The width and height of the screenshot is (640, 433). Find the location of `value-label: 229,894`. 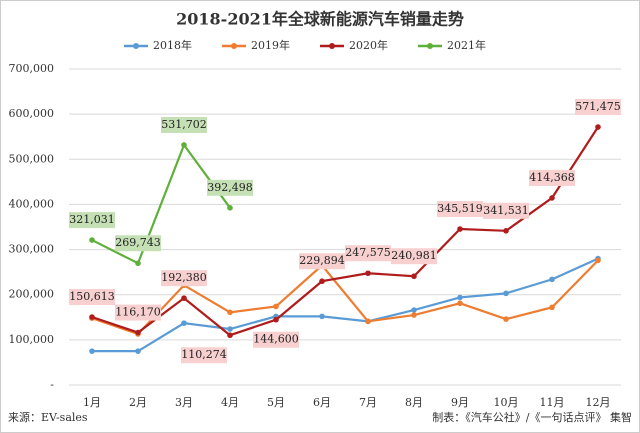

value-label: 229,894 is located at coordinates (322, 260).